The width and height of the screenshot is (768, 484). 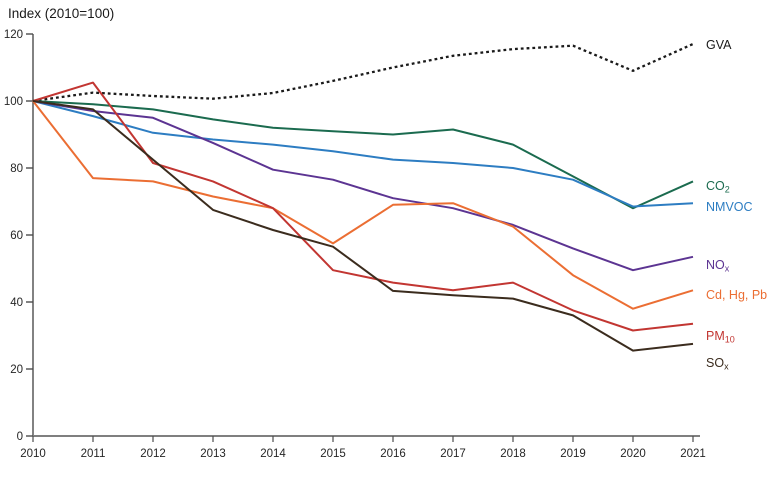 I want to click on series-label-part: NO, so click(x=715, y=265).